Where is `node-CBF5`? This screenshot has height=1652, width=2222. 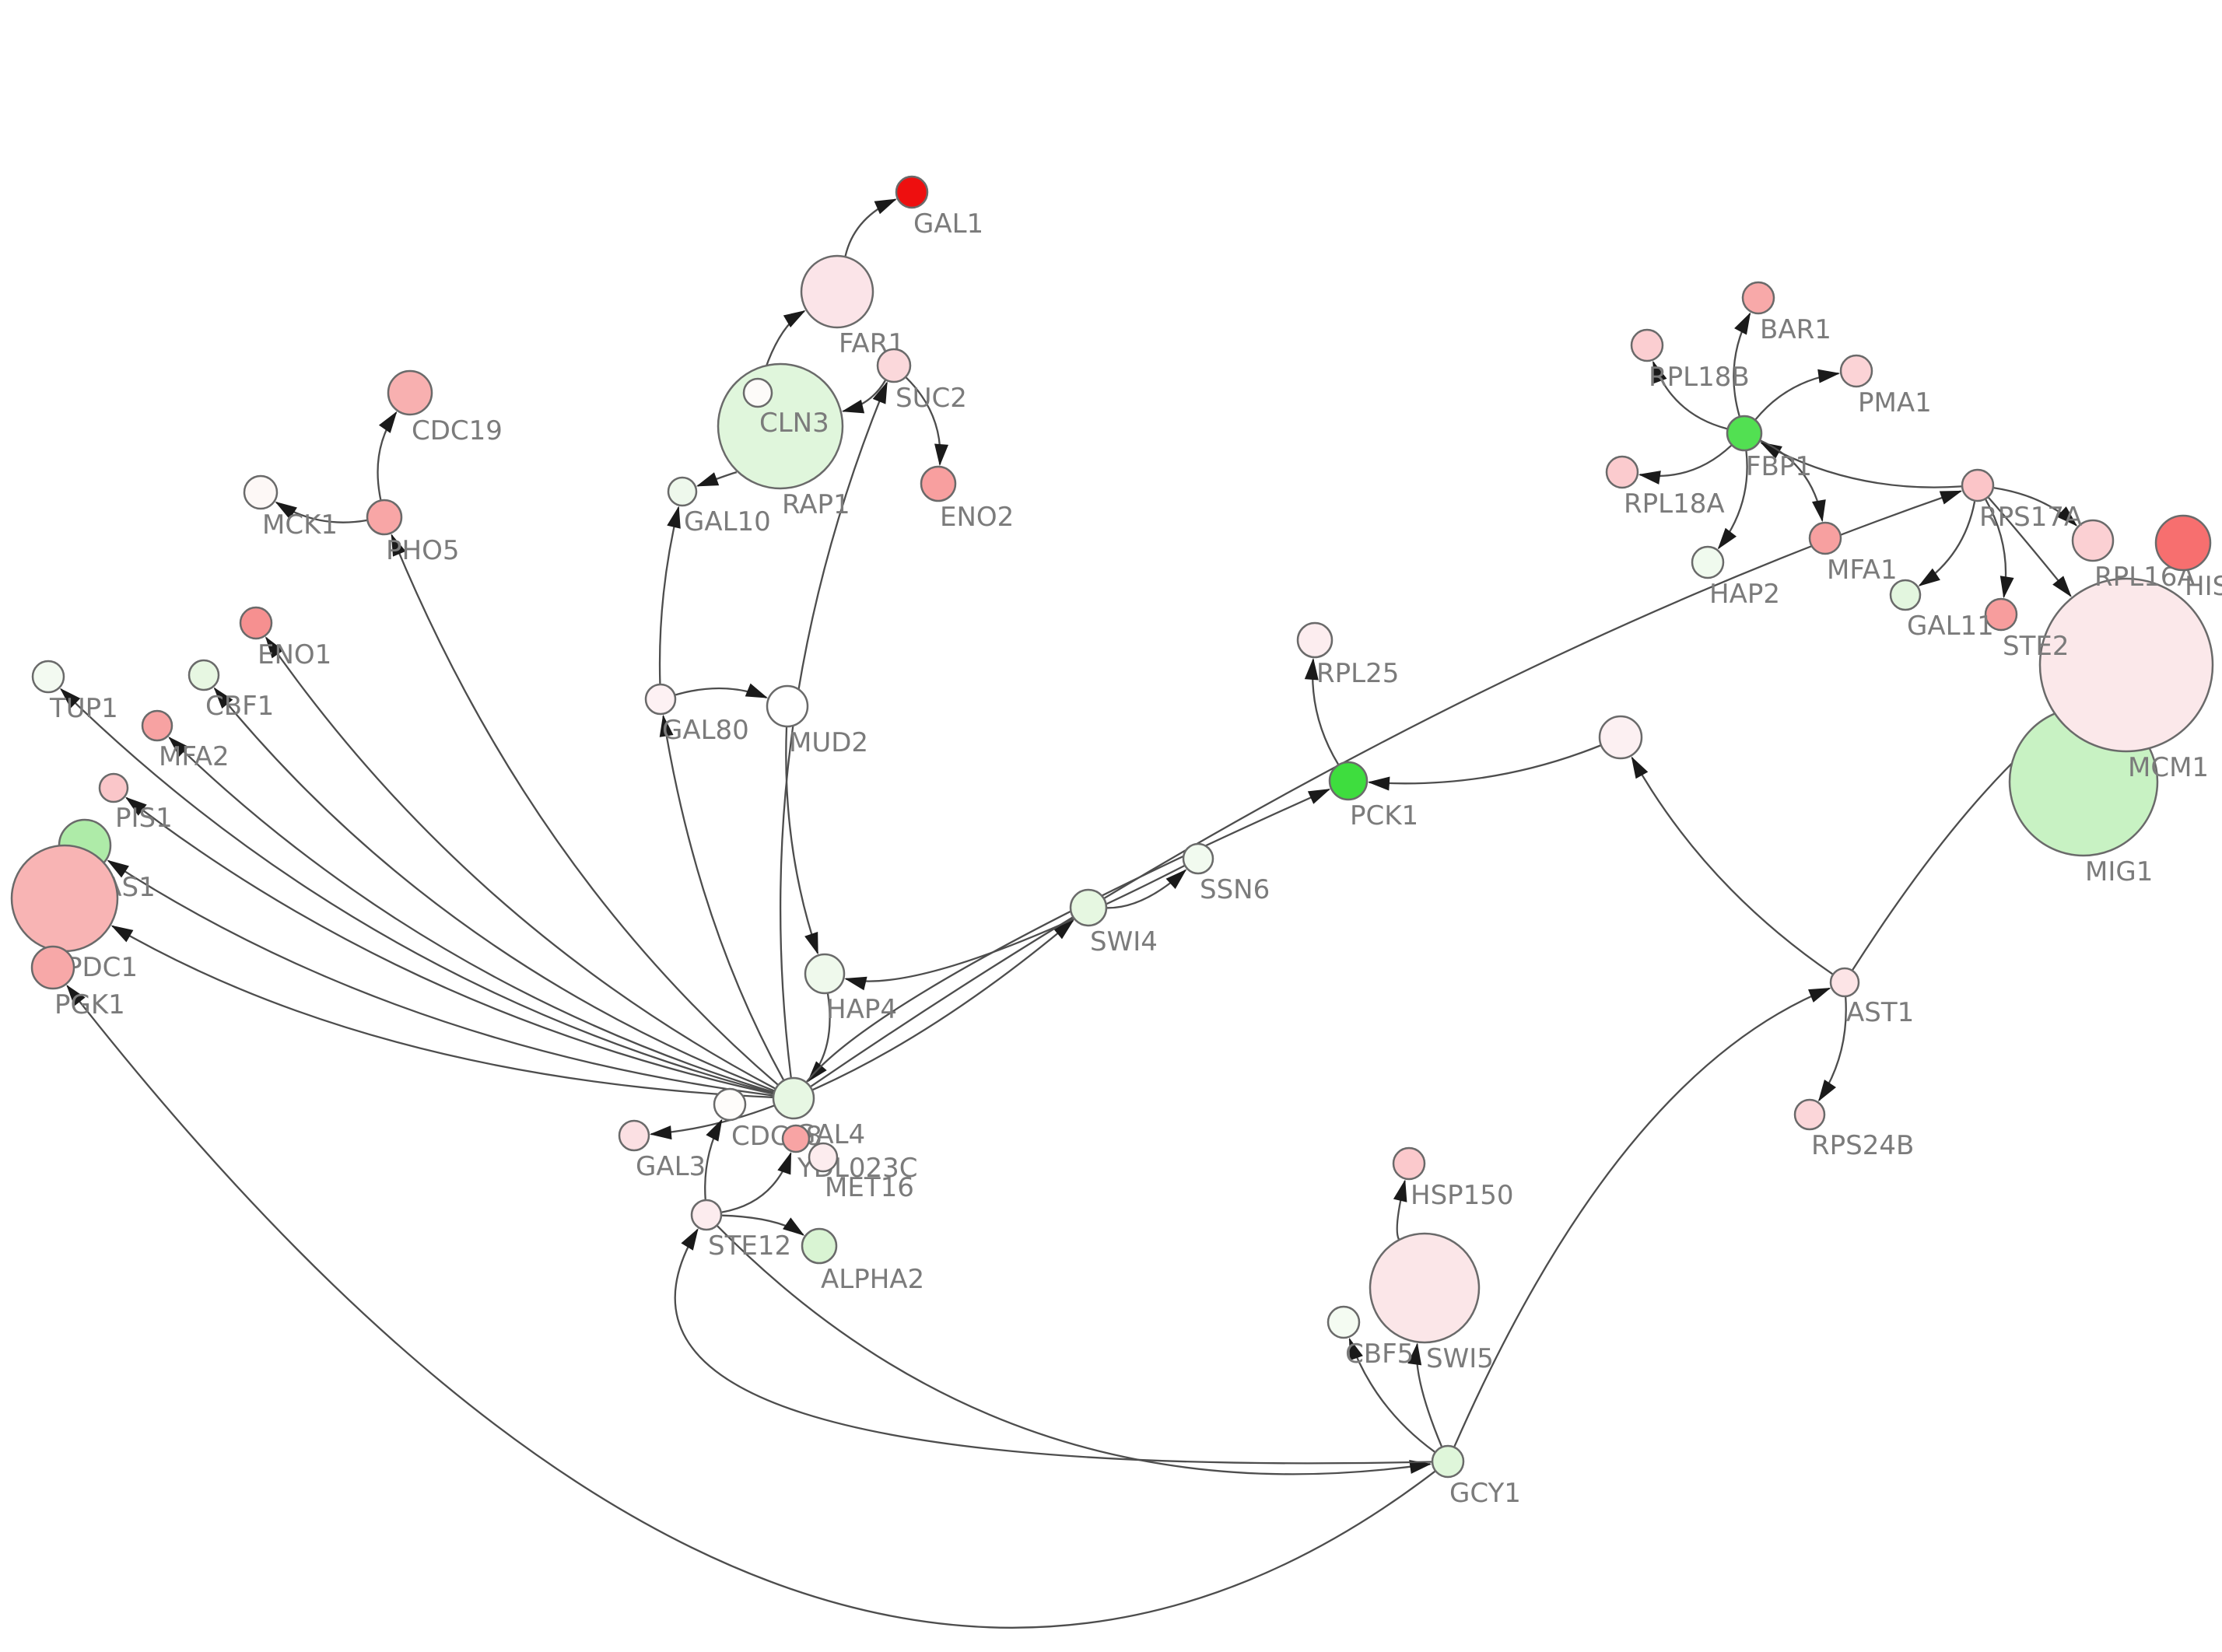
node-CBF5 is located at coordinates (1344, 1322).